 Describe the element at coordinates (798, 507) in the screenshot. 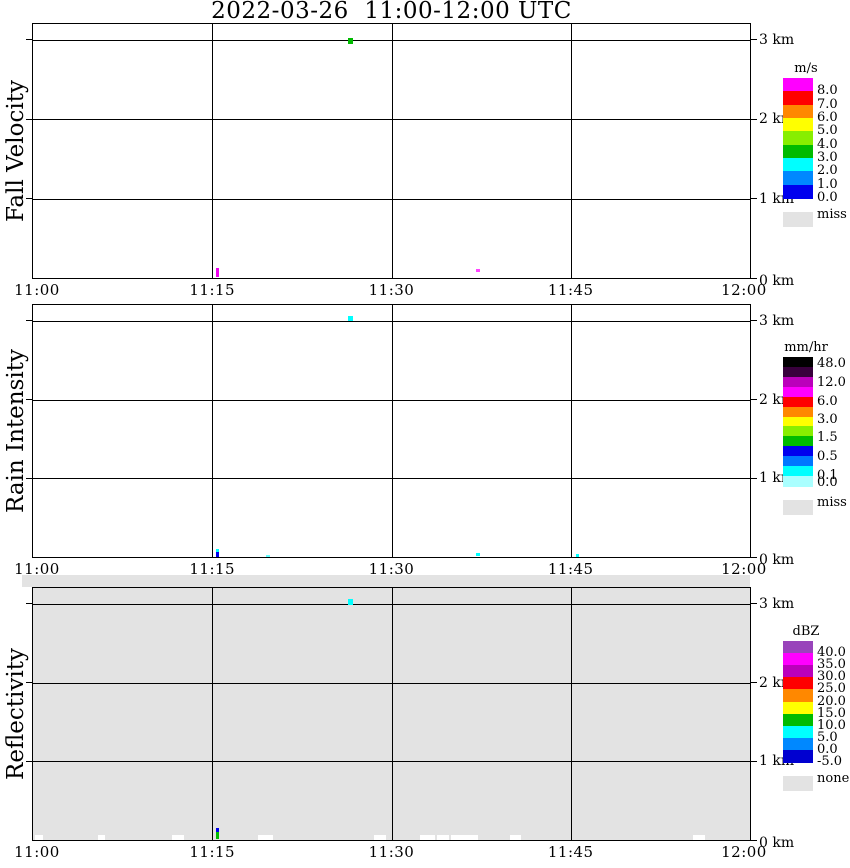

I see `colorbar-missing-swatch` at that location.